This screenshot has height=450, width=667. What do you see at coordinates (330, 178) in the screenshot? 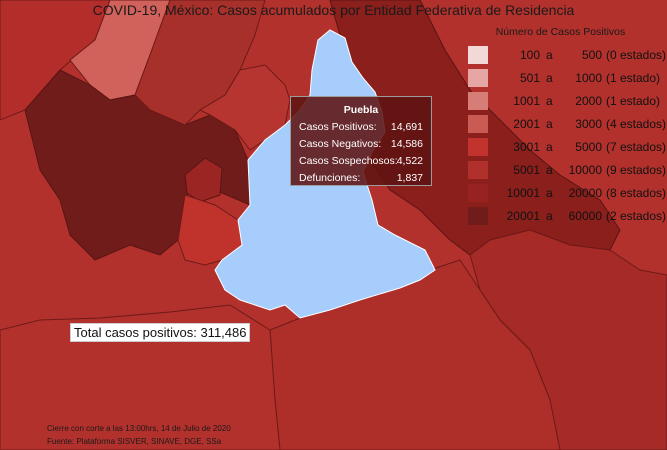
I see `tooltip-label: Defunciones:` at bounding box center [330, 178].